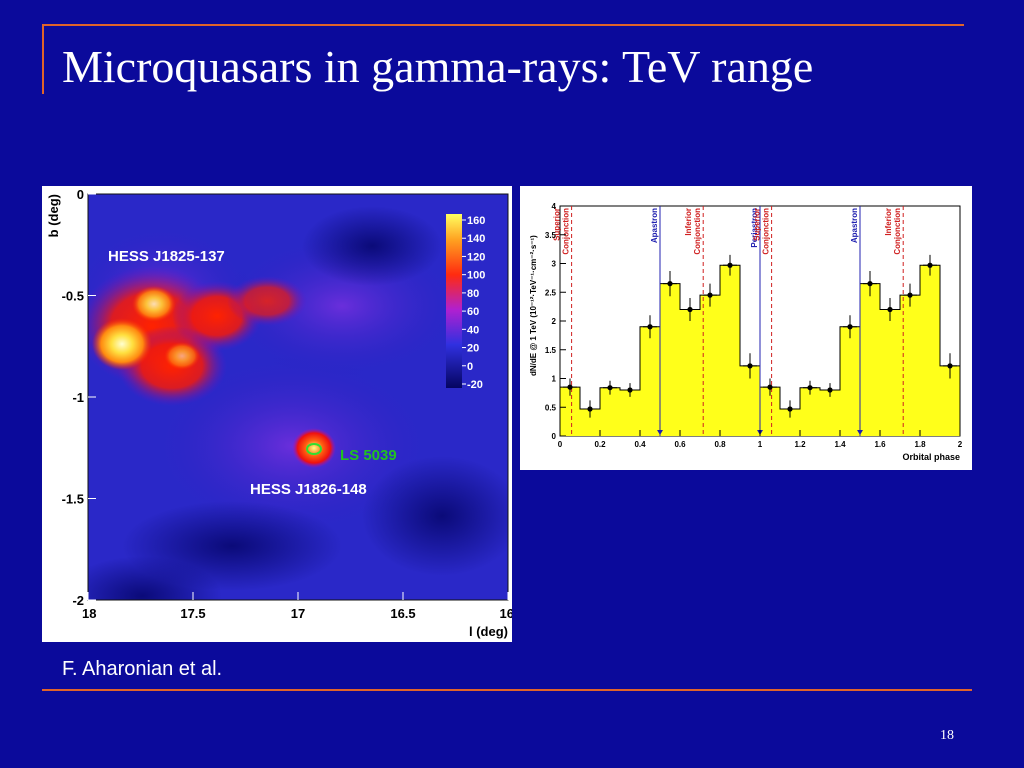 This screenshot has height=768, width=1024. What do you see at coordinates (308, 489) in the screenshot?
I see `annotation-hess-j1826-148: HESS J1826-148` at bounding box center [308, 489].